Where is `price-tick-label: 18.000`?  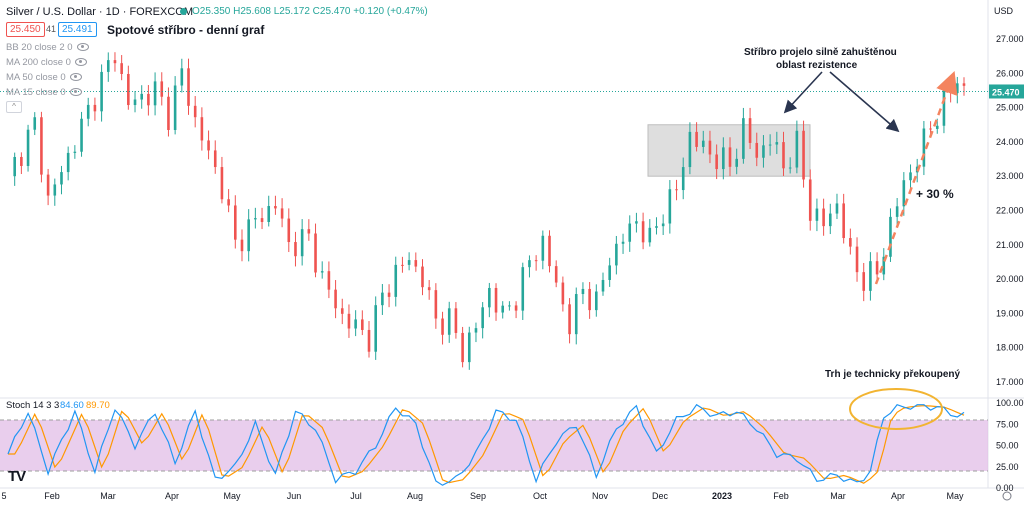
price-tick-label: 18.000 is located at coordinates (1010, 348).